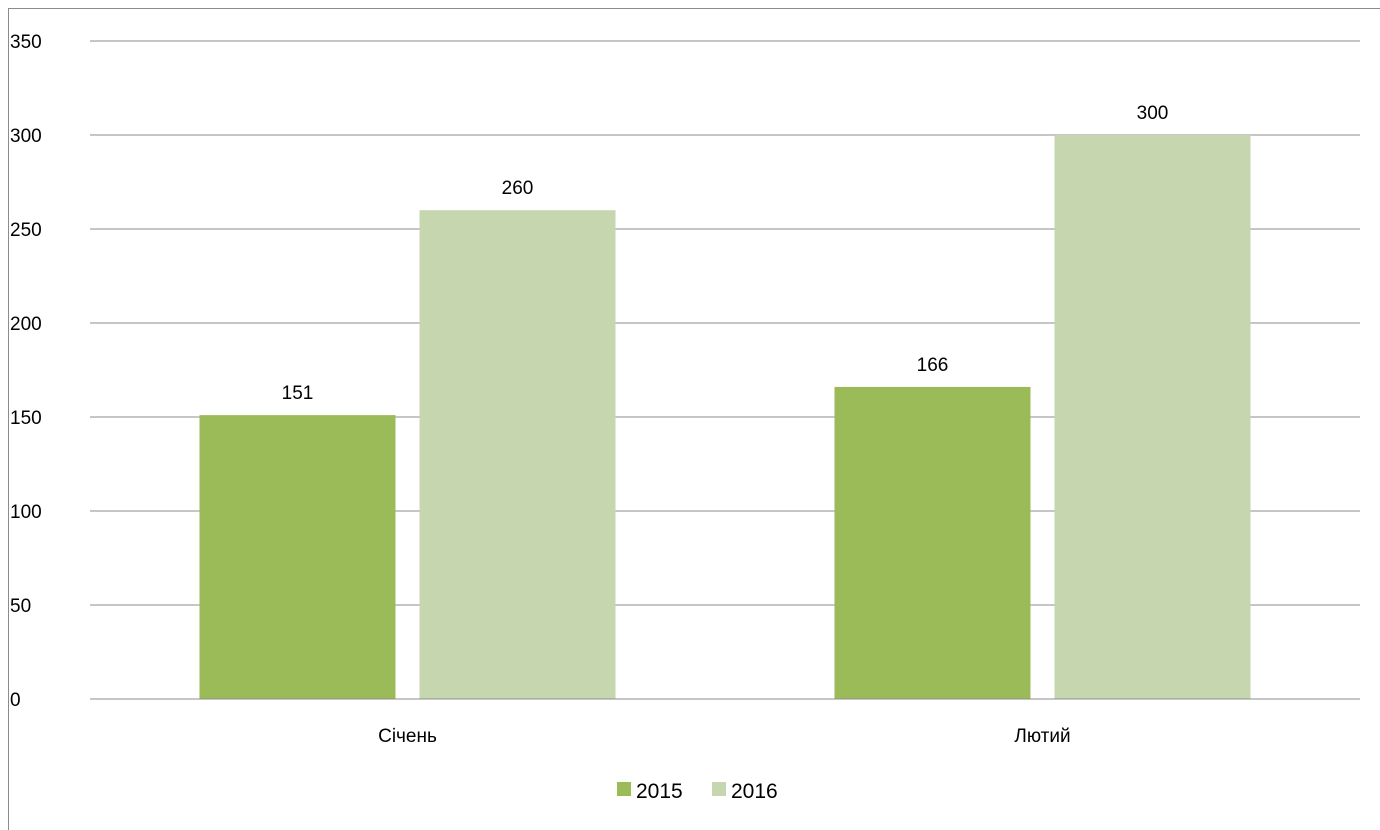 Image resolution: width=1380 pixels, height=830 pixels. Describe the element at coordinates (754, 791) in the screenshot. I see `legend-label: 2016` at that location.